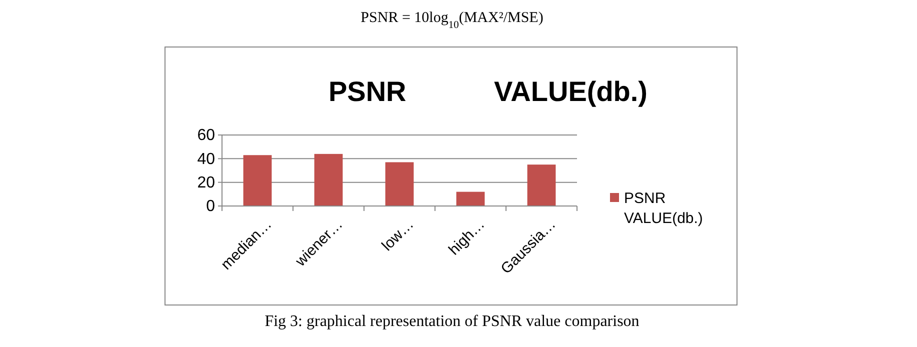  Describe the element at coordinates (206, 159) in the screenshot. I see `y-tick-label: 40` at that location.